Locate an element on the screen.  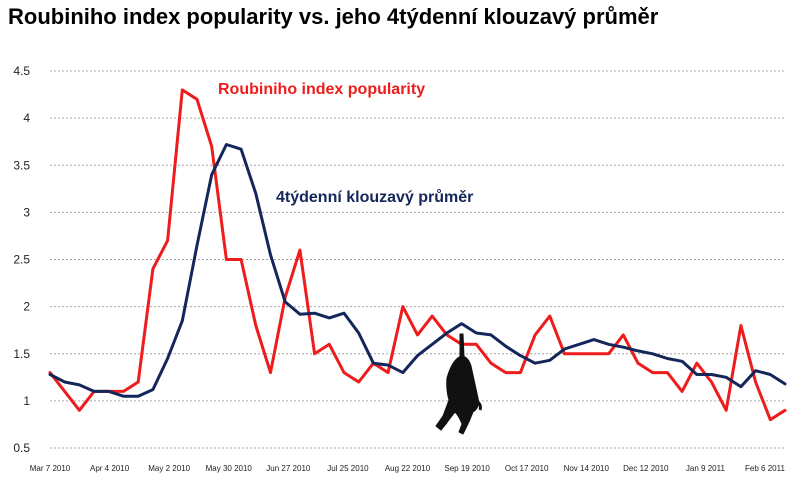
y-axis-ticks: 0.5 1 1.5 2 2.5 3 3.5 4 4.5 is located at coordinates (21, 259).